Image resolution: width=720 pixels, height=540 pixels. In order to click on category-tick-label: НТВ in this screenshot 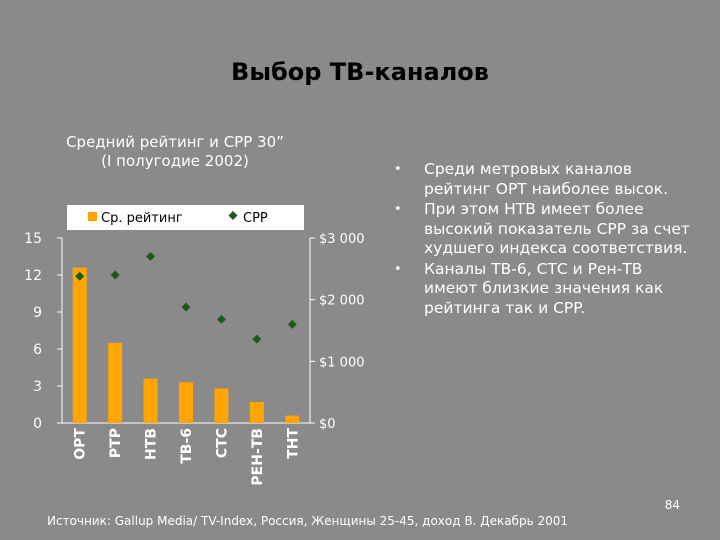, I will do `click(152, 444)`.